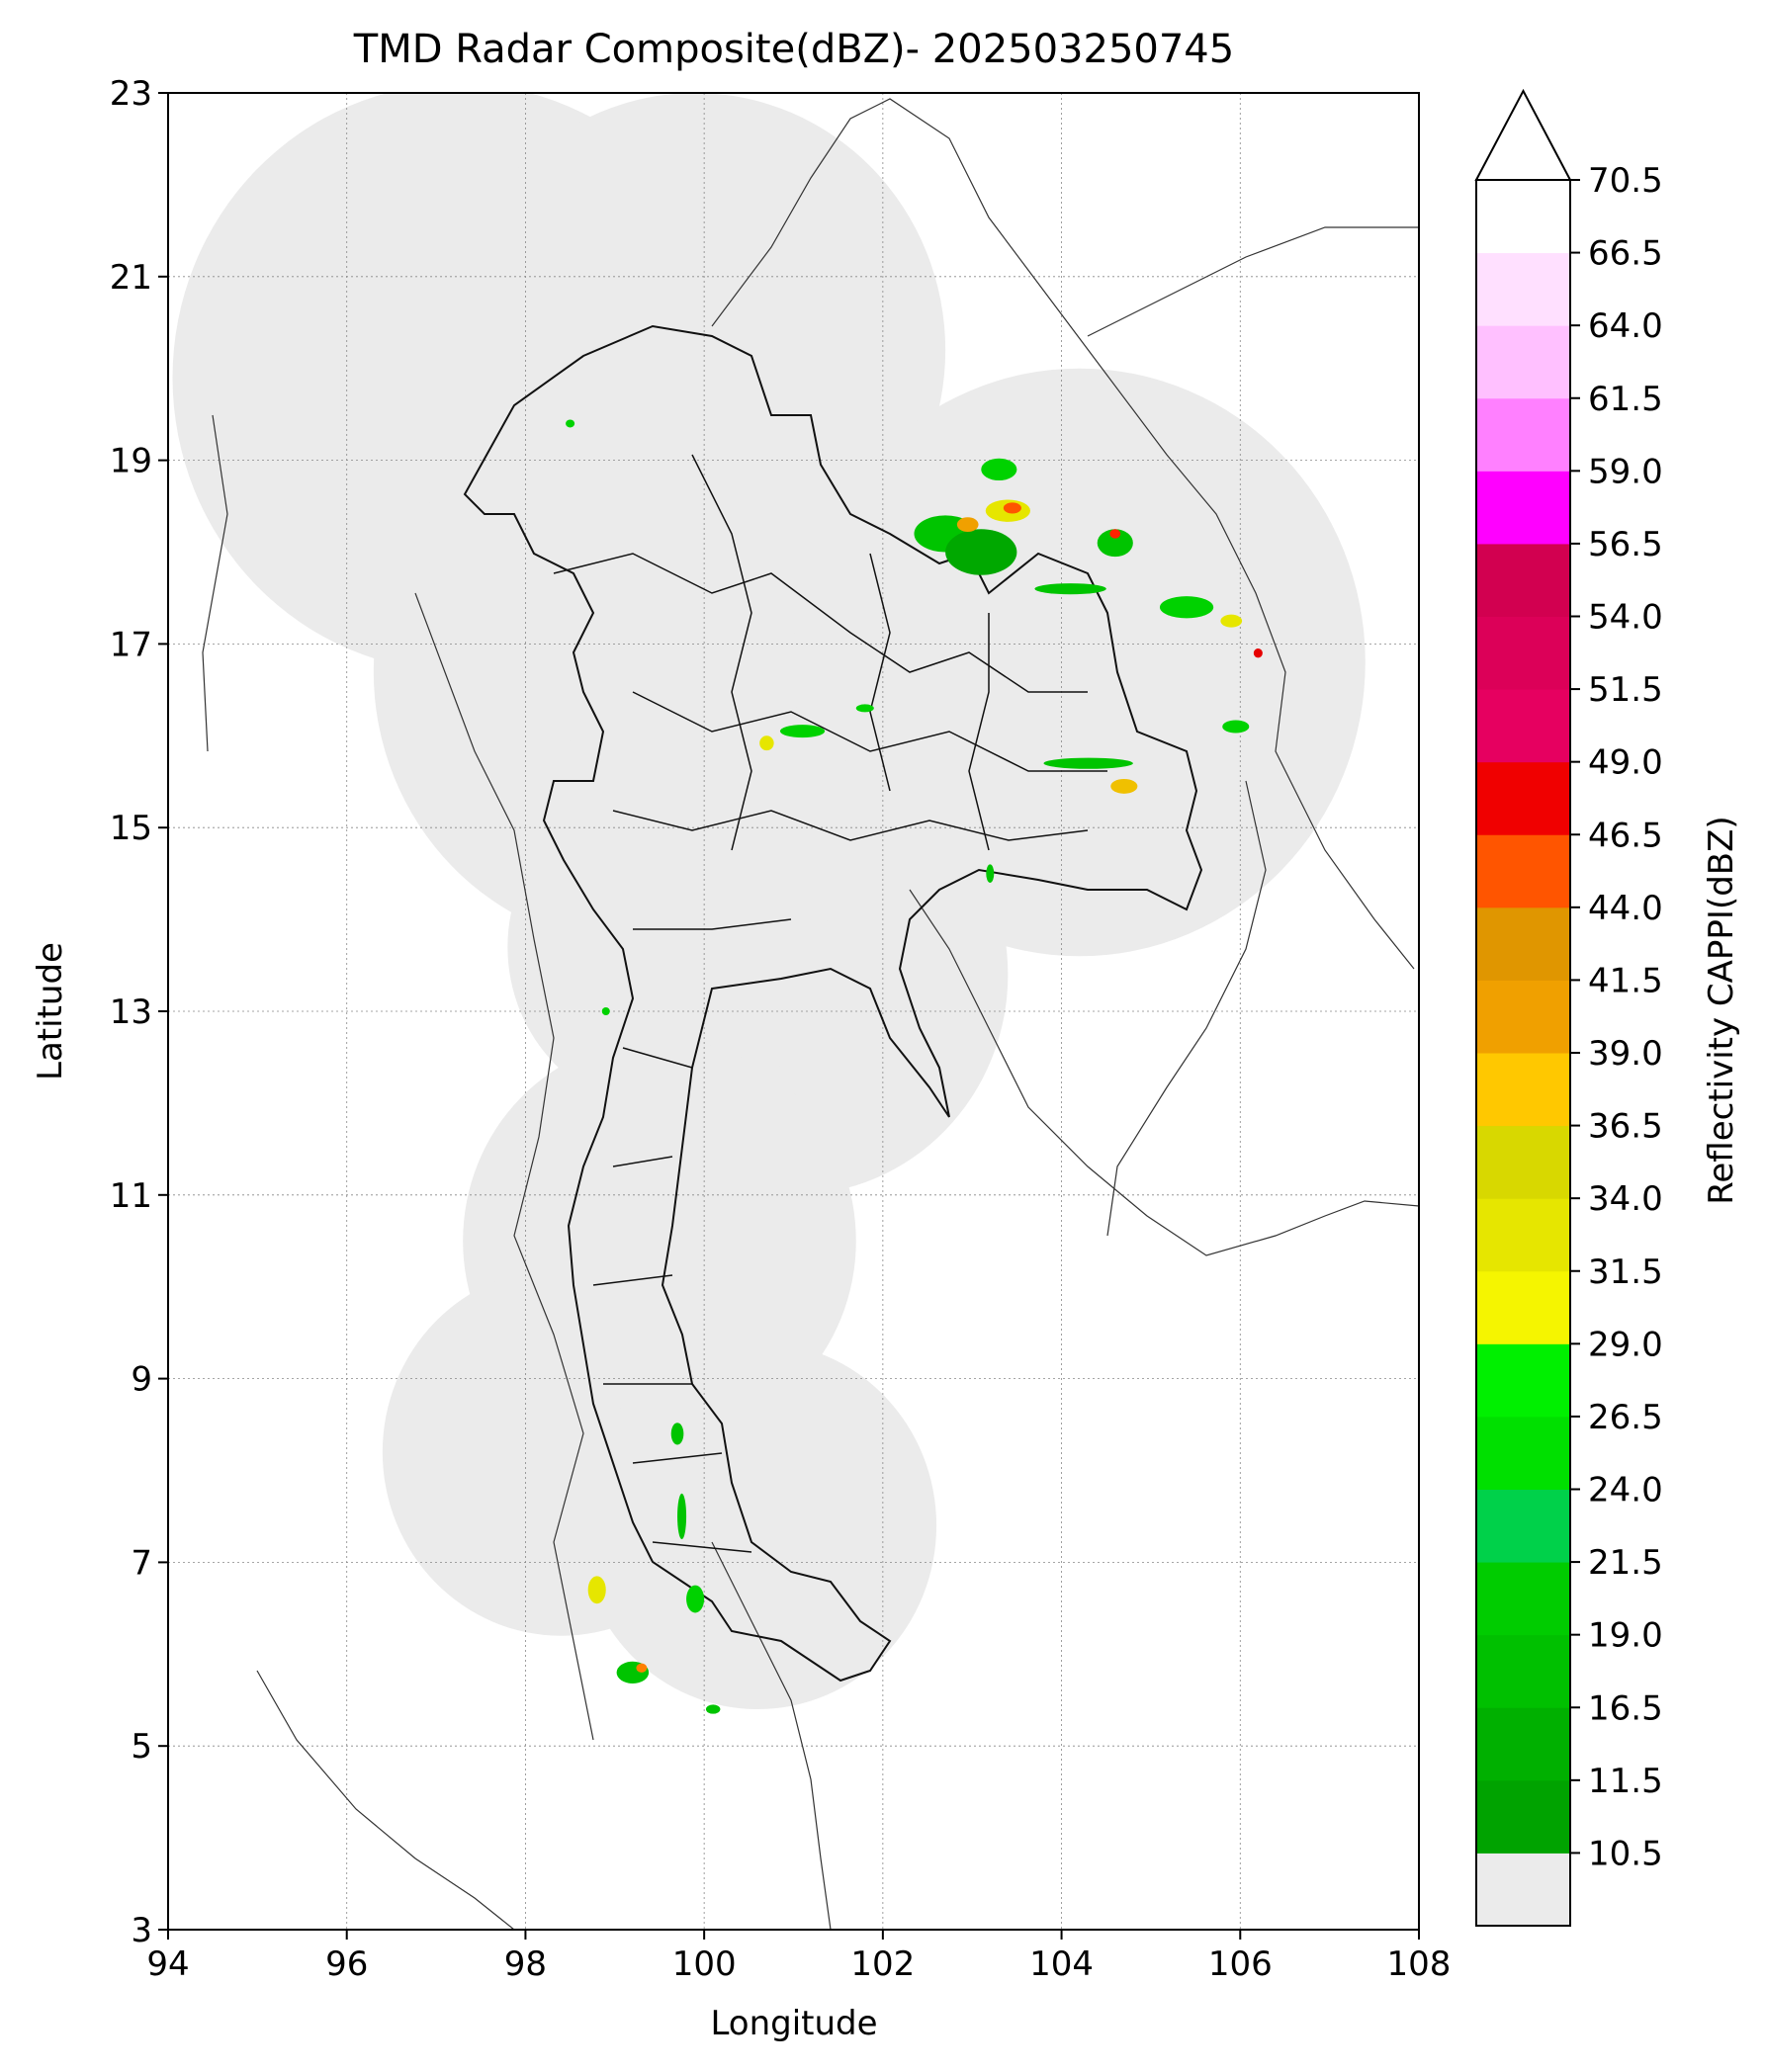 The image size is (1765, 2072). What do you see at coordinates (1625, 1127) in the screenshot?
I see `colorbar-tick-label-11: 36.5` at bounding box center [1625, 1127].